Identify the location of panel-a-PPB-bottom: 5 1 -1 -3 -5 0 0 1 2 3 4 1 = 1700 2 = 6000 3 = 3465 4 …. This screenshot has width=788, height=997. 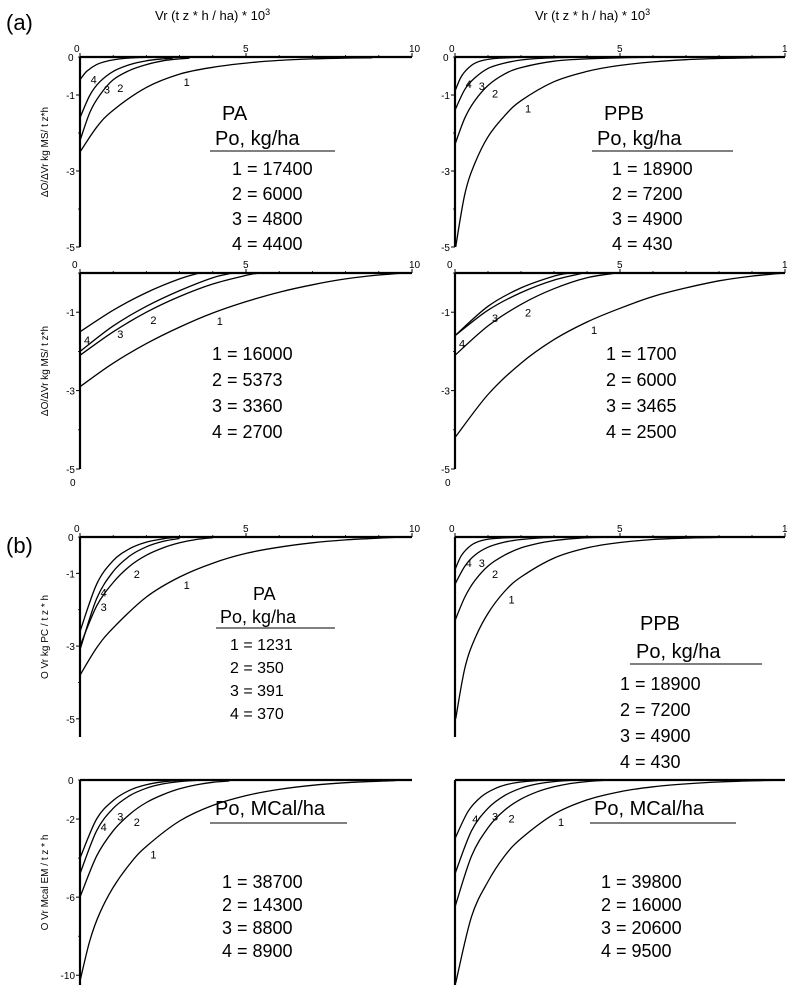
(614, 374).